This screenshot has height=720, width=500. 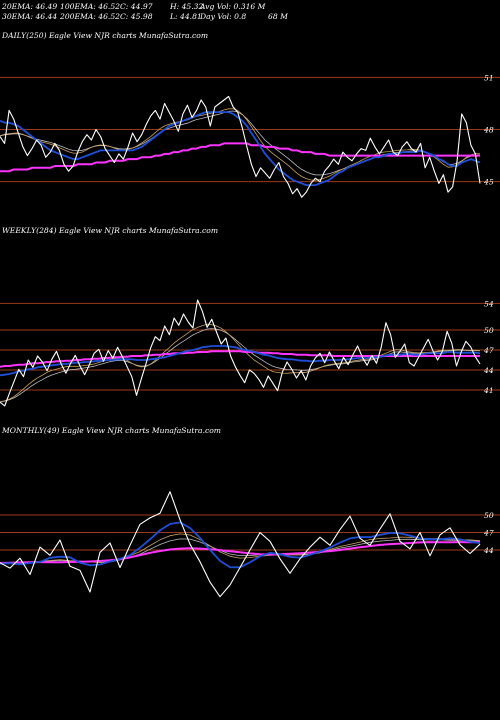 What do you see at coordinates (136, 6) in the screenshot?
I see `close-value: C: 44.97` at bounding box center [136, 6].